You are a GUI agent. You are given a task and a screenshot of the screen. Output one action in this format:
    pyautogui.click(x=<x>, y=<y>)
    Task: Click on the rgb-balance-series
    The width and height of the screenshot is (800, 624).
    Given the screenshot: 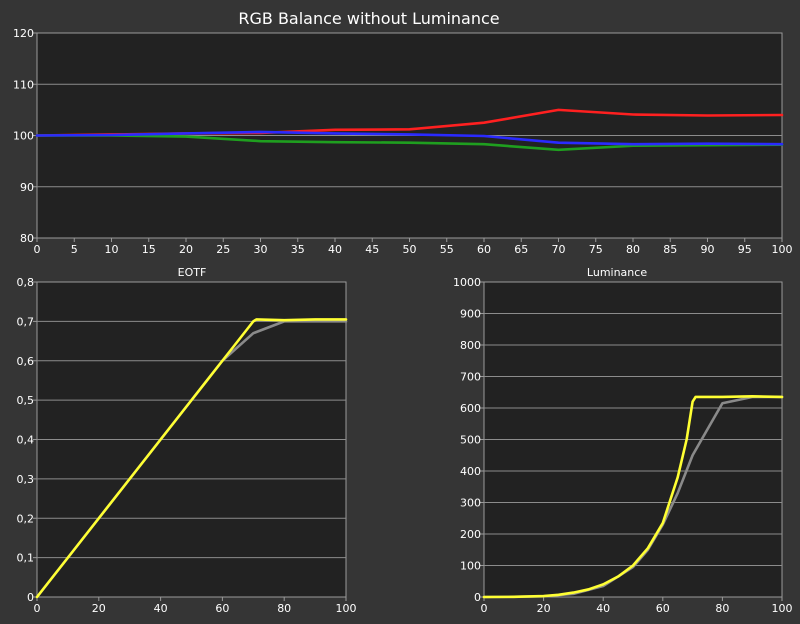 What is the action you would take?
    pyautogui.click(x=409, y=130)
    